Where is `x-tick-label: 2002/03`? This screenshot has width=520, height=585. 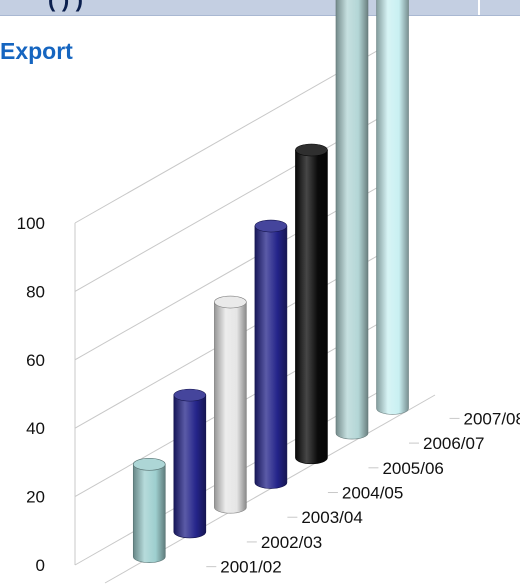
x-tick-label: 2002/03 is located at coordinates (291, 542).